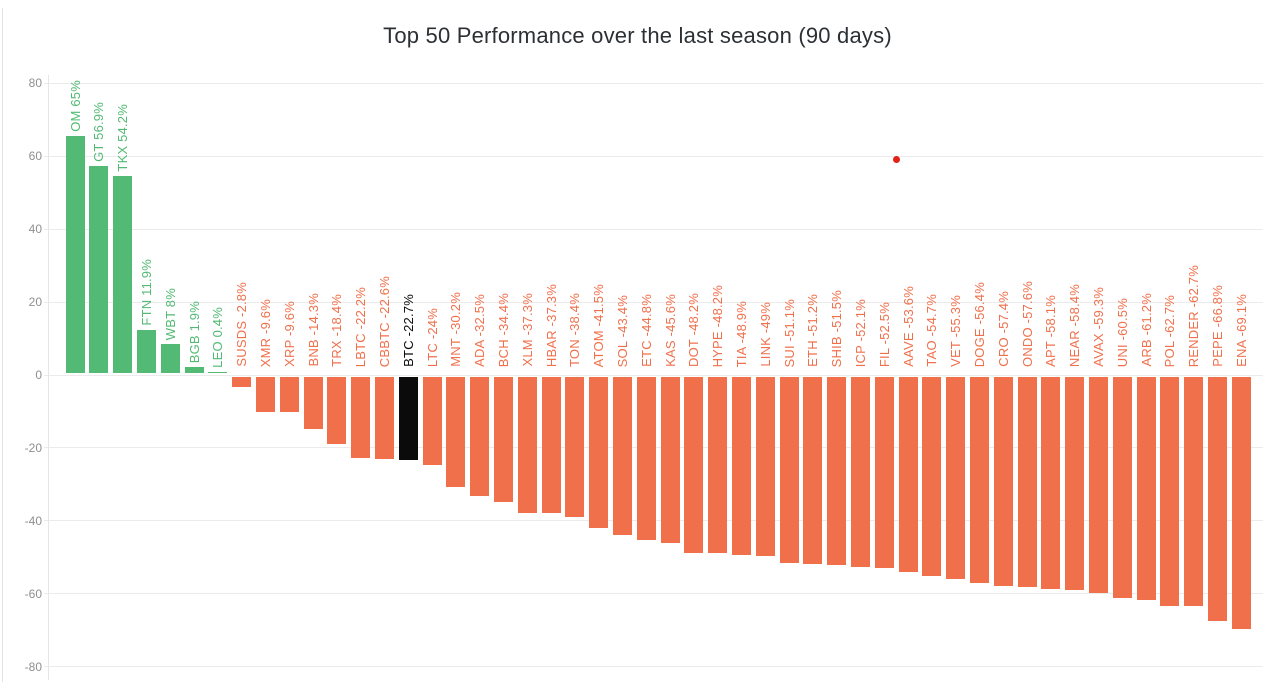 The width and height of the screenshot is (1275, 682). What do you see at coordinates (1217, 499) in the screenshot?
I see `bar-pepe` at bounding box center [1217, 499].